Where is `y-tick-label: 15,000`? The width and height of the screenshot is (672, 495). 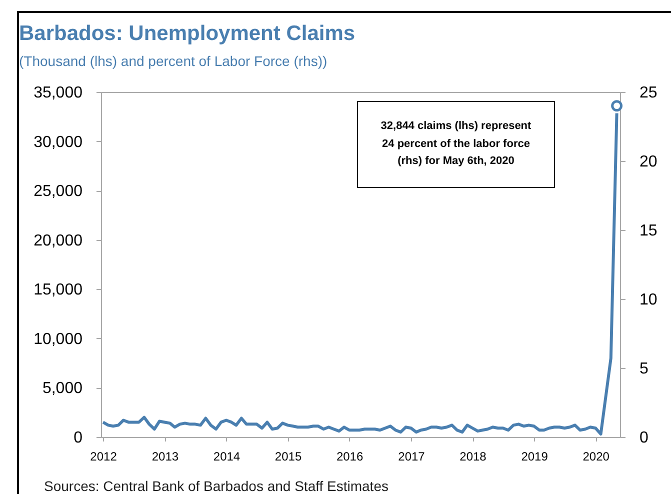 y-tick-label: 15,000 is located at coordinates (58, 290).